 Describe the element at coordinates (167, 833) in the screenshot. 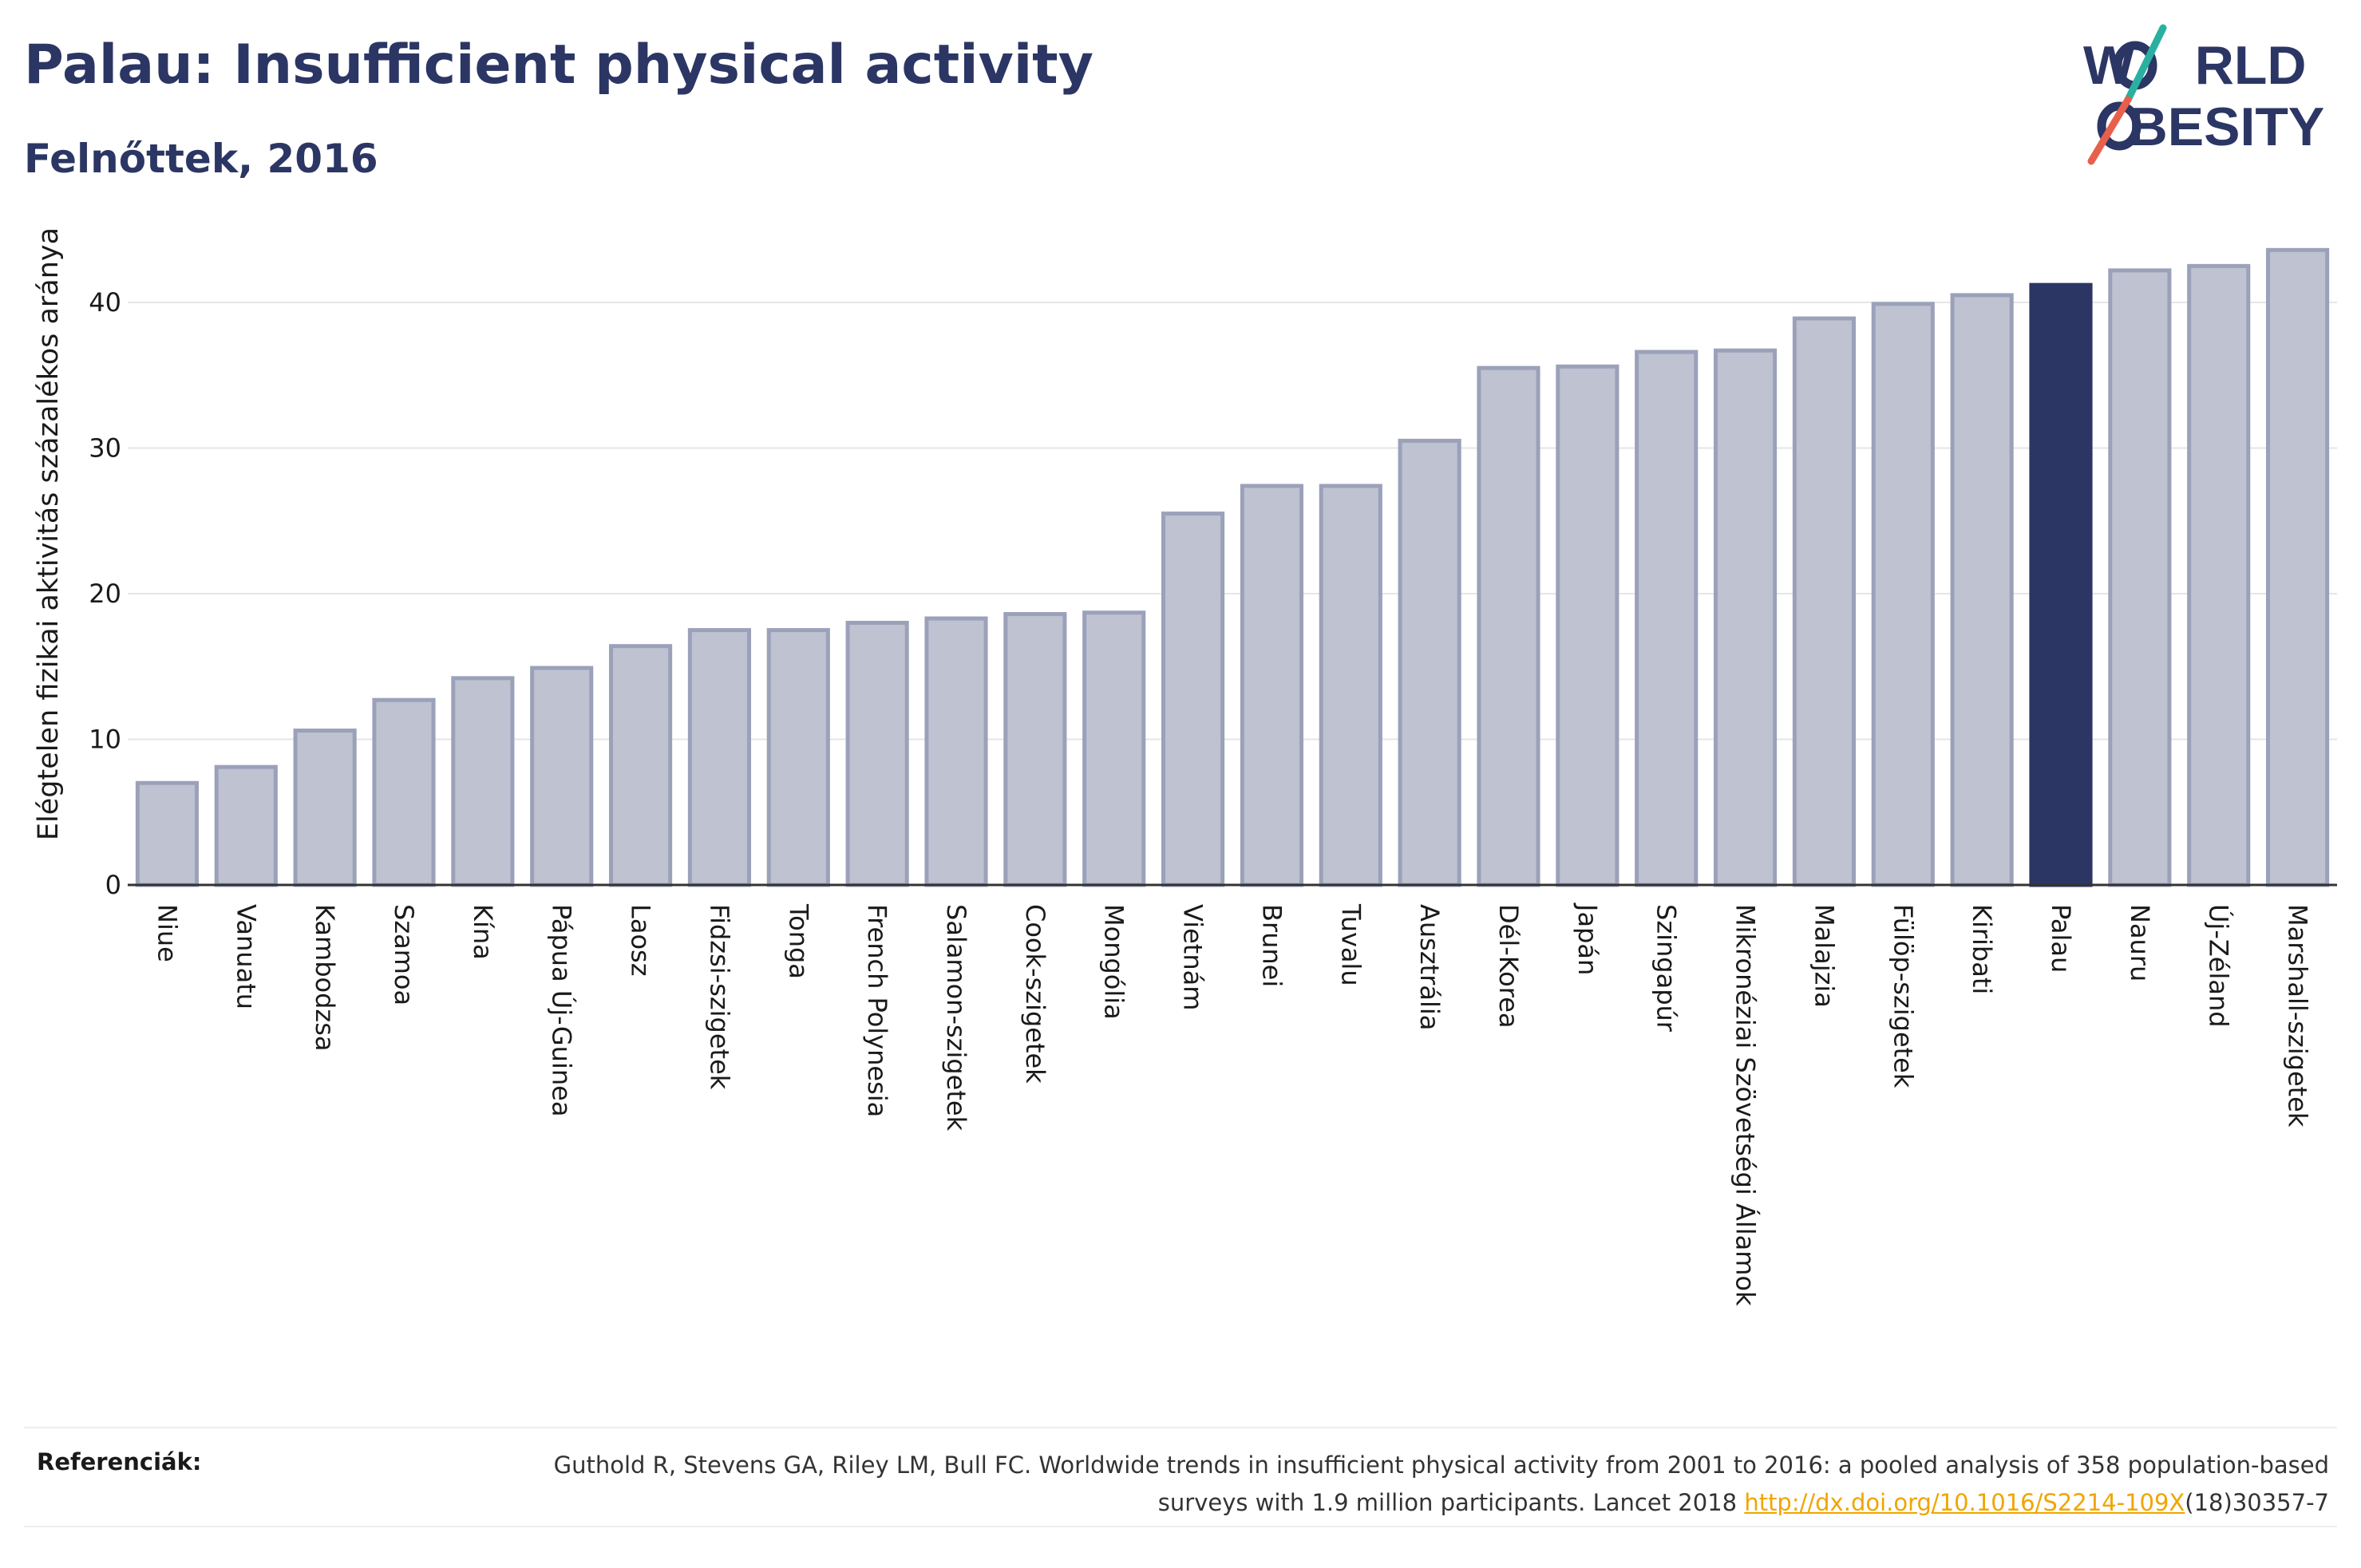

I see `bar-niue` at that location.